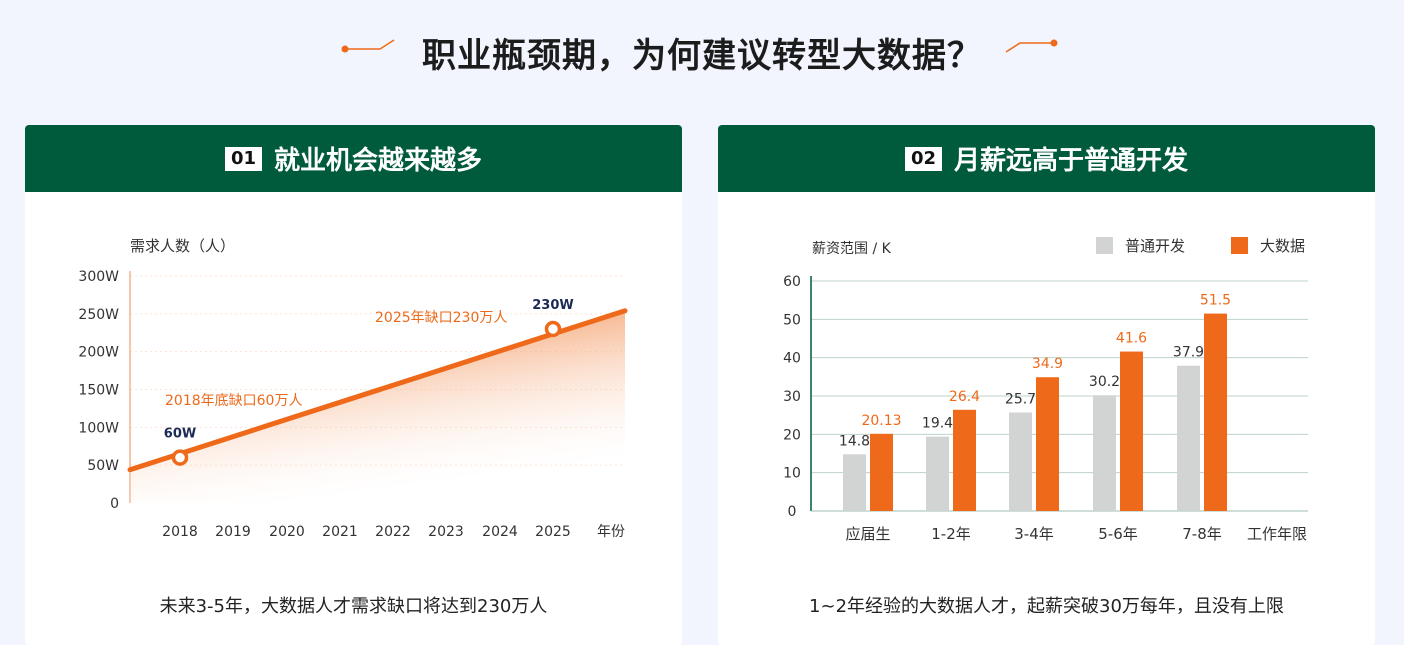  Describe the element at coordinates (98, 277) in the screenshot. I see `y-tick-label: 300W` at that location.